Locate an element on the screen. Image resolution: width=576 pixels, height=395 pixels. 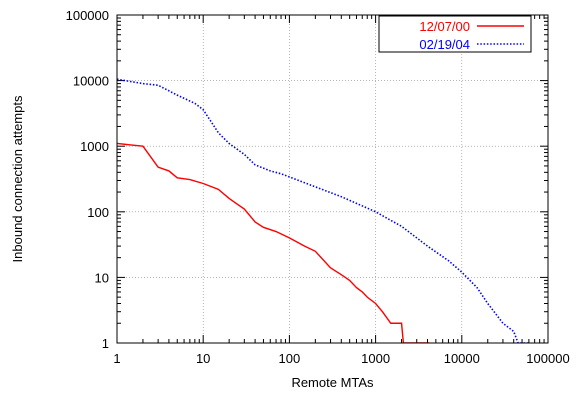
x-tick-label: 1 is located at coordinates (116, 358).